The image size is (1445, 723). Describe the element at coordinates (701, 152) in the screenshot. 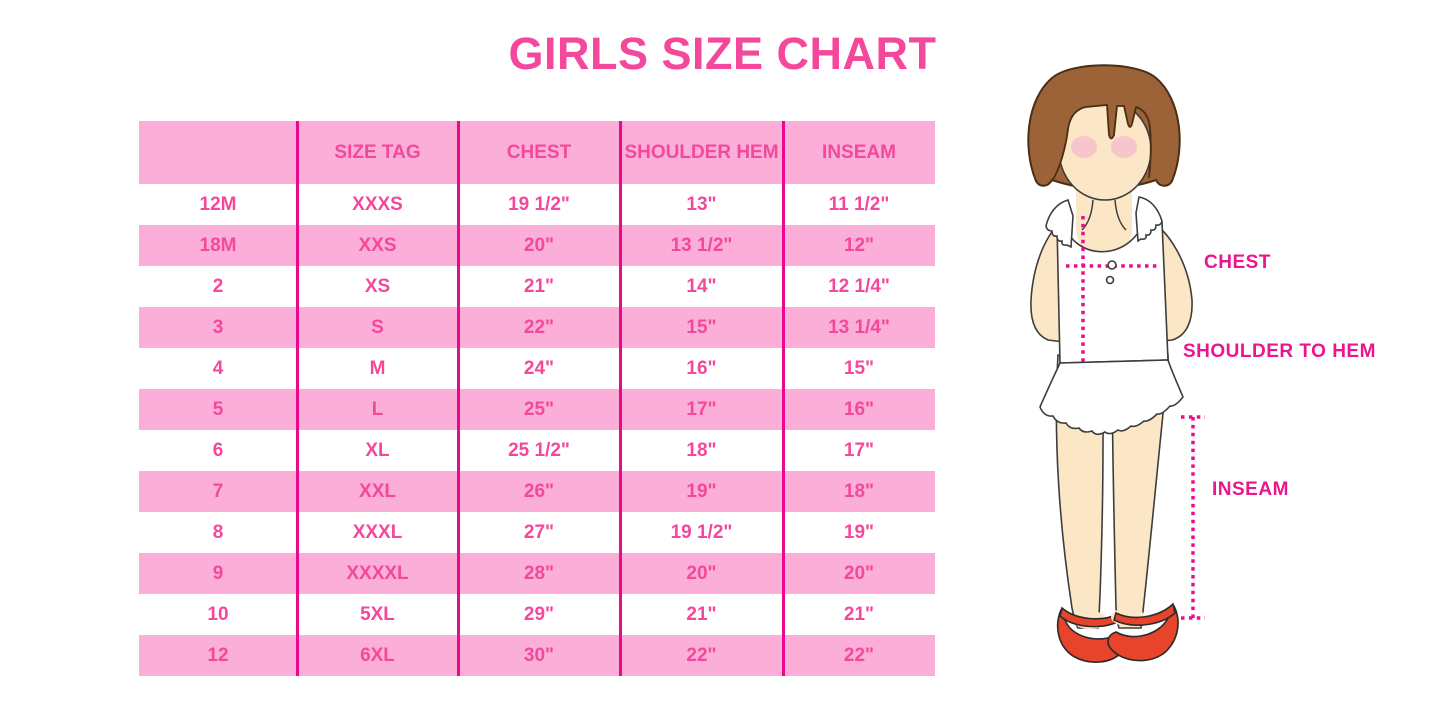

I see `column-header: SHOULDER HEM` at that location.